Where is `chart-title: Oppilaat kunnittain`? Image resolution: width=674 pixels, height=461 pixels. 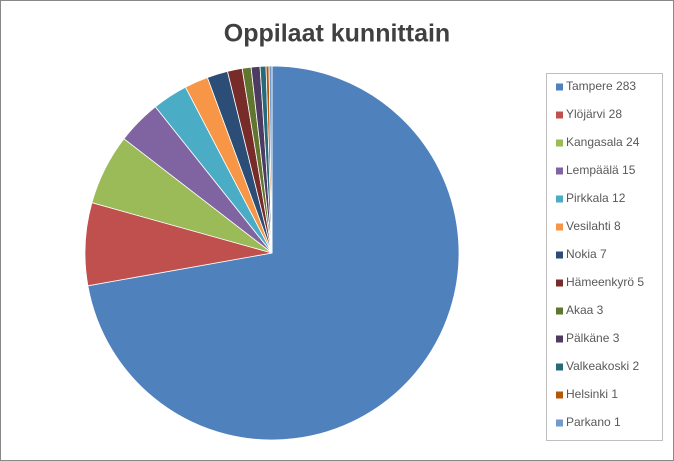 chart-title: Oppilaat kunnittain is located at coordinates (337, 34).